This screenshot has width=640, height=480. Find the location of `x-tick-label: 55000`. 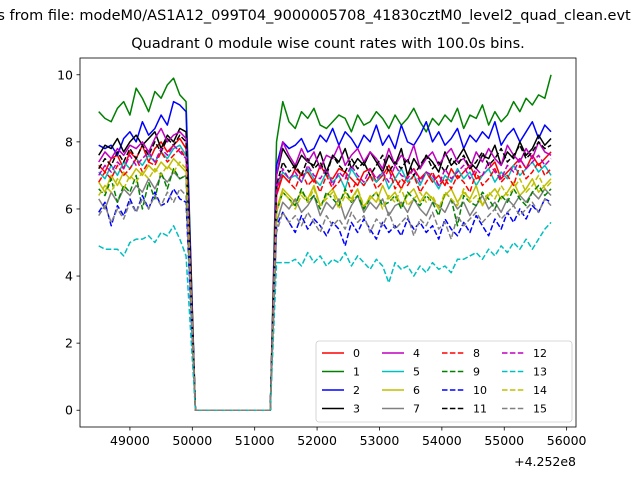

x-tick-label: 55000 is located at coordinates (504, 440).